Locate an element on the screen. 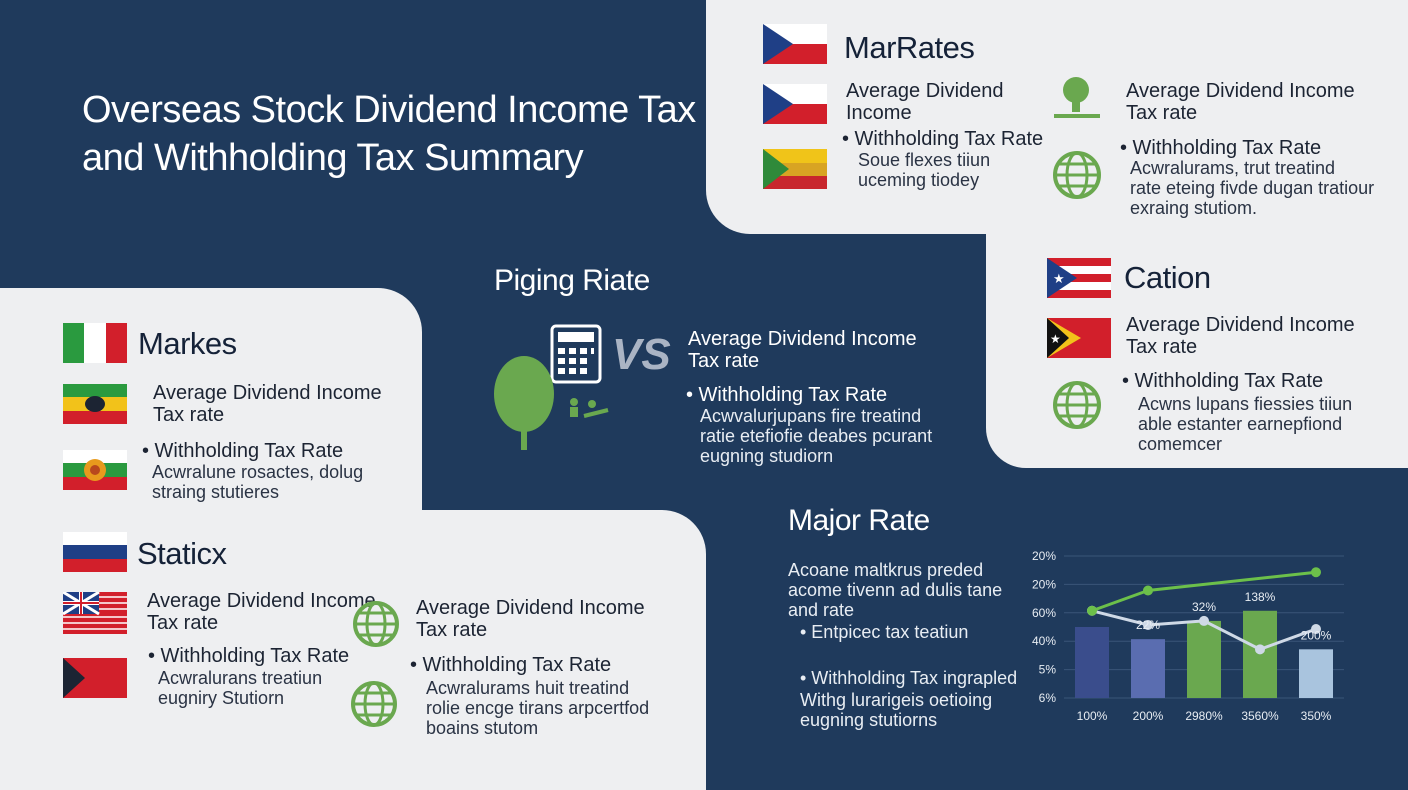 Image resolution: width=1408 pixels, height=790 pixels. people-icon is located at coordinates (589, 408).